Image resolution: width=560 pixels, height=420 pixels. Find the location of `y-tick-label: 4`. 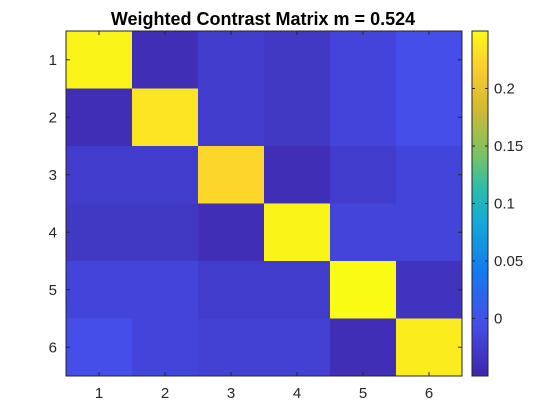

y-tick-label: 4 is located at coordinates (53, 232).